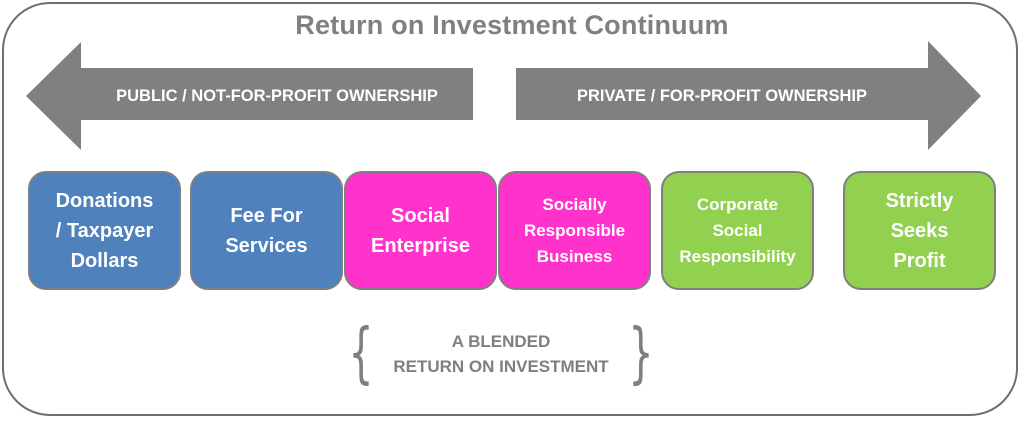  Describe the element at coordinates (641, 352) in the screenshot. I see `right-brace: }` at that location.